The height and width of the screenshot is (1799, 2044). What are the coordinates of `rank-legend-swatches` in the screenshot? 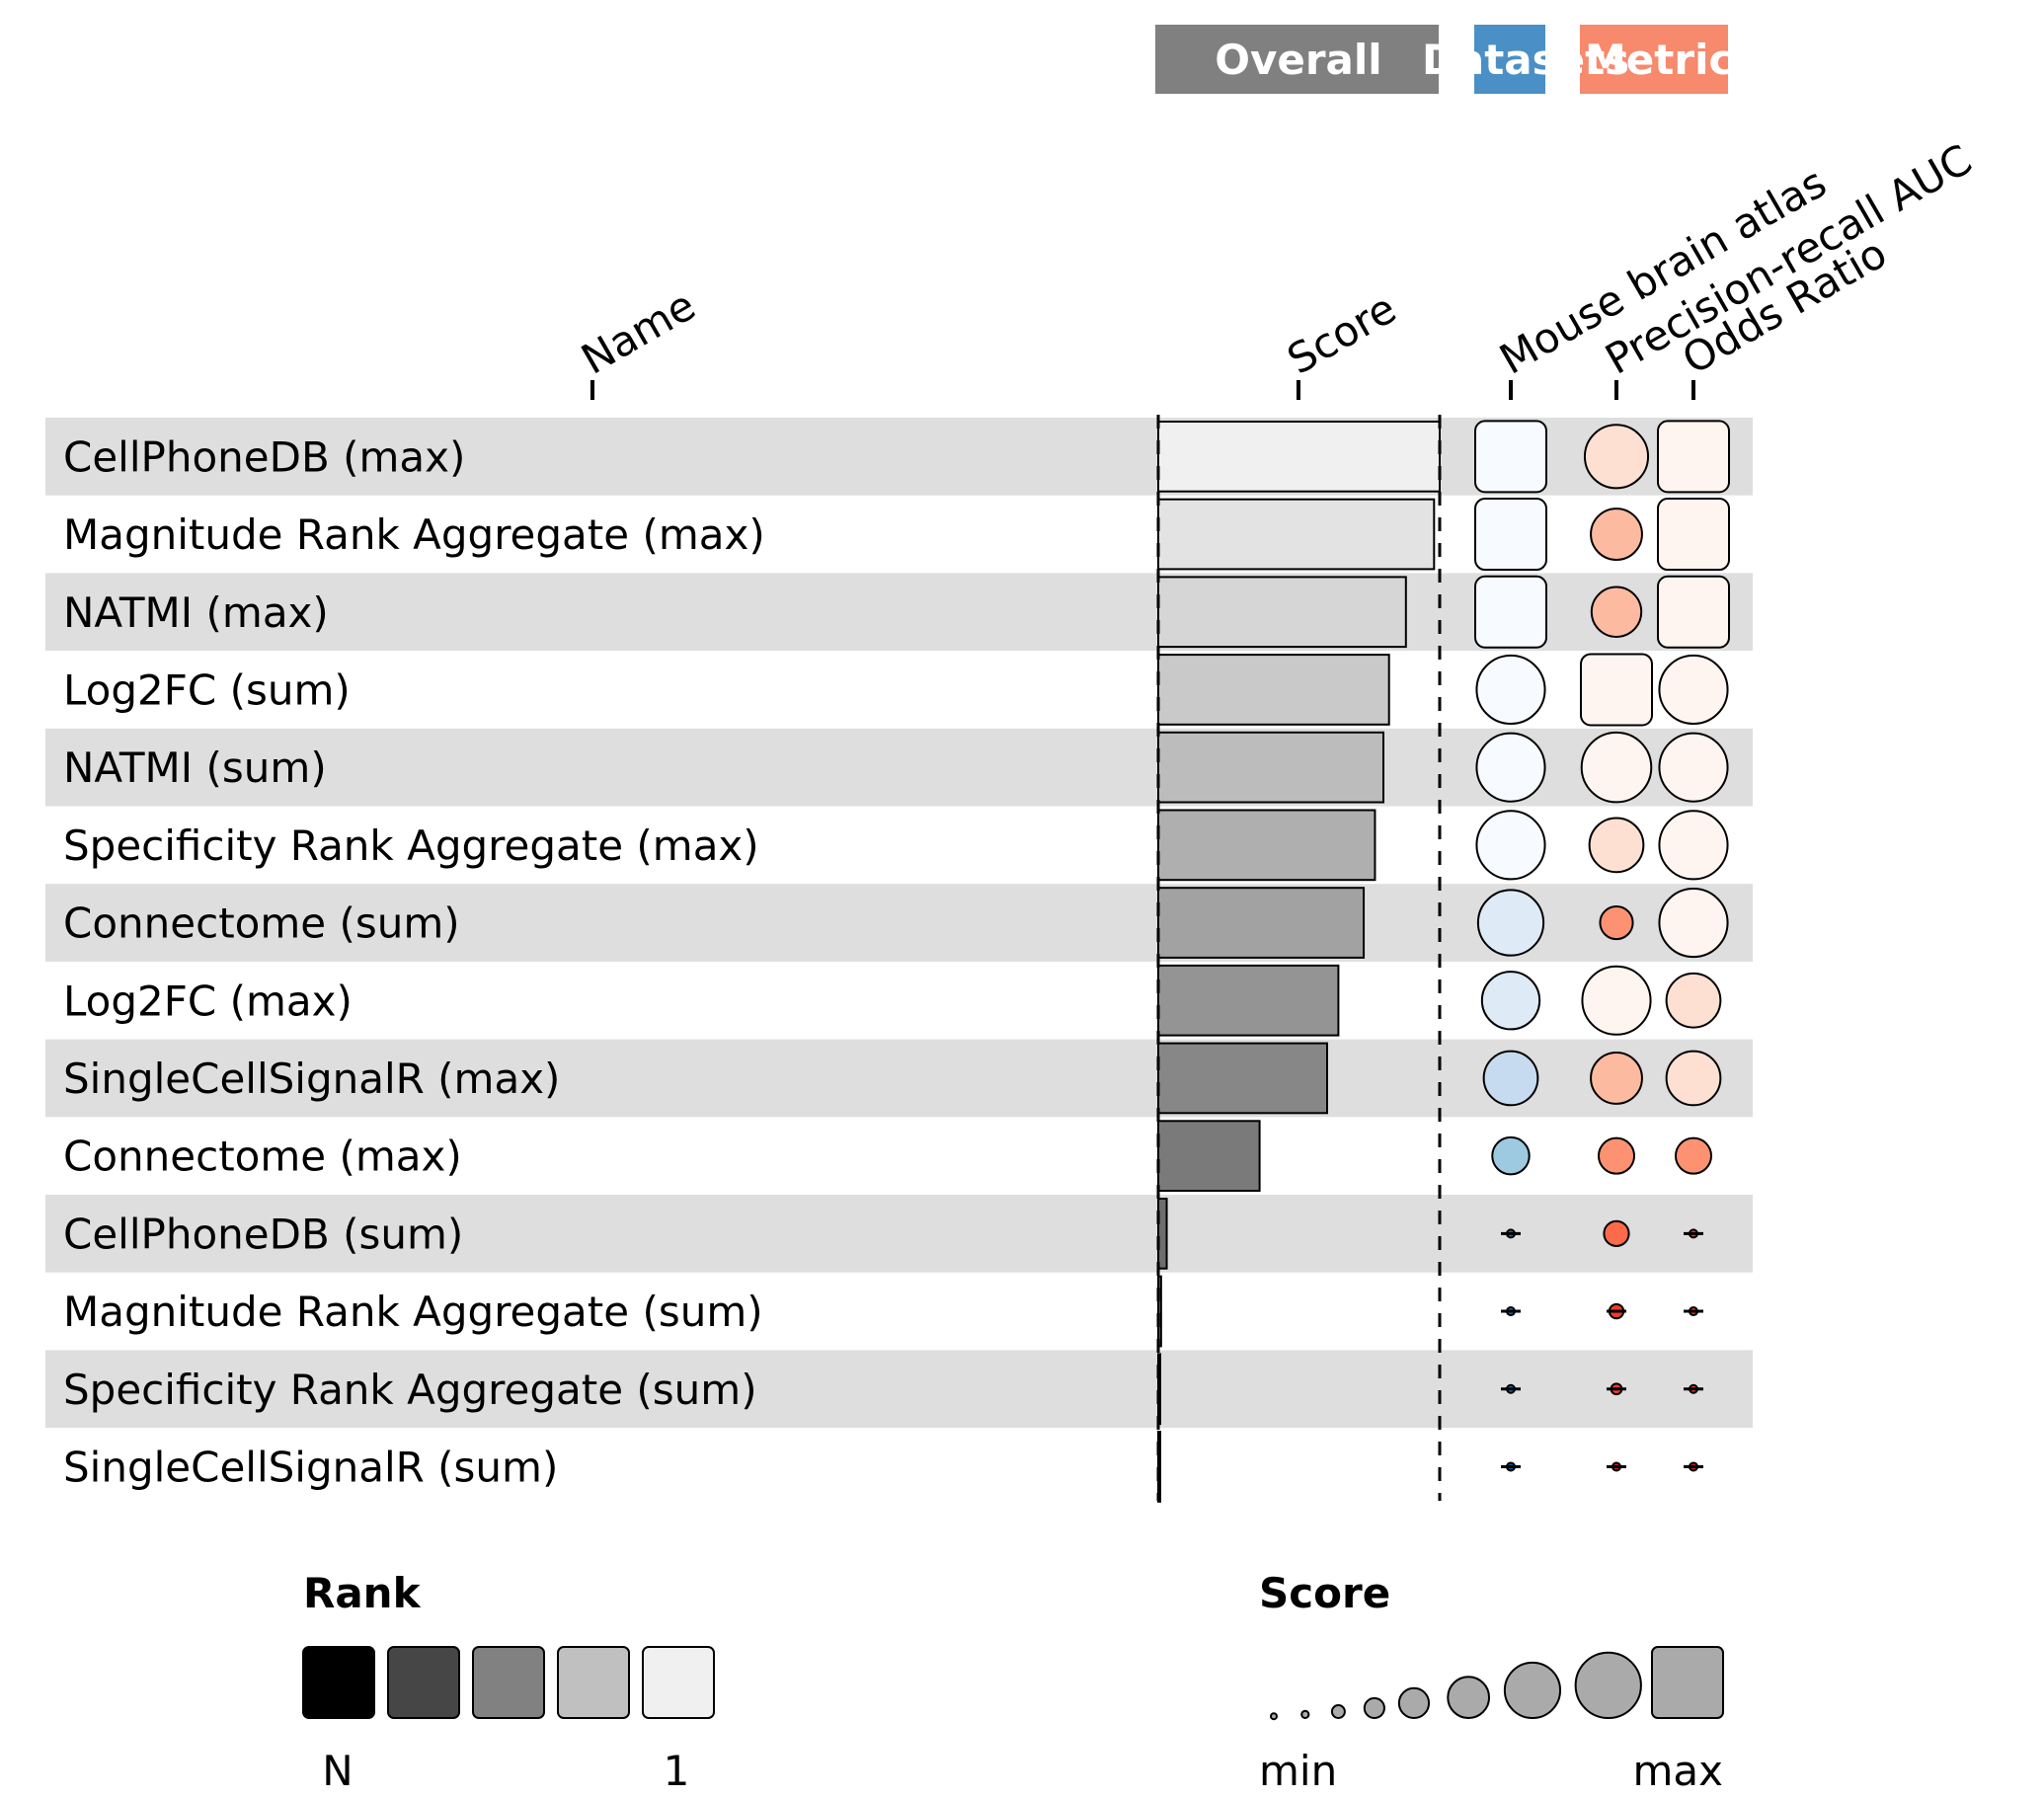 It's located at (508, 1682).